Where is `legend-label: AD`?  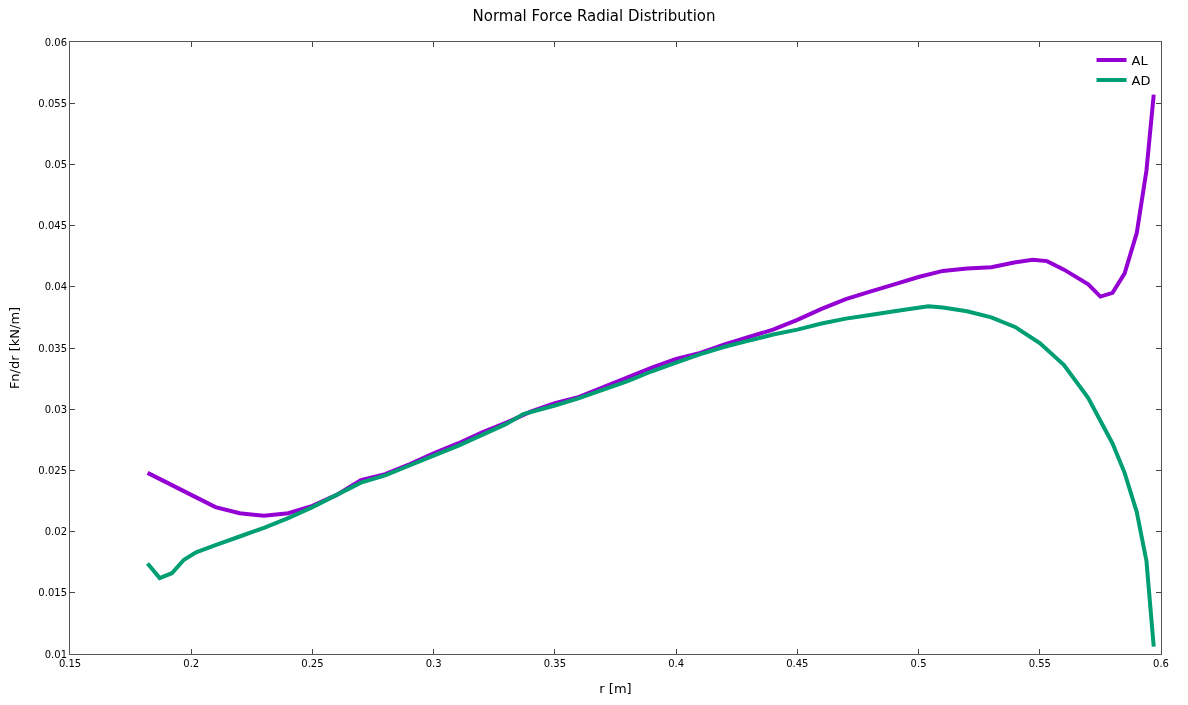
legend-label: AD is located at coordinates (1141, 80).